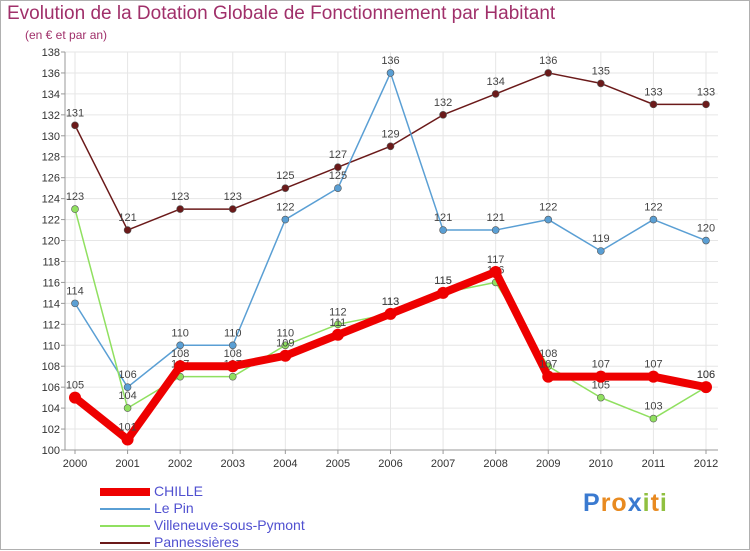 Image resolution: width=750 pixels, height=551 pixels. Describe the element at coordinates (443, 464) in the screenshot. I see `x-tick-label: 2007` at that location.